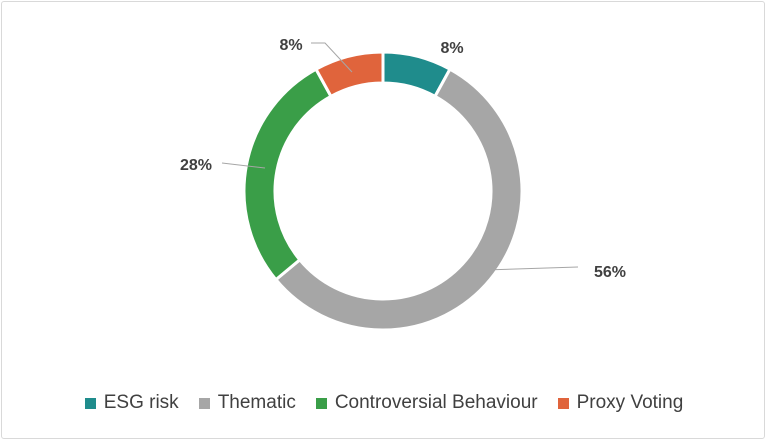  What do you see at coordinates (610, 272) in the screenshot?
I see `data-label: 56%` at bounding box center [610, 272].